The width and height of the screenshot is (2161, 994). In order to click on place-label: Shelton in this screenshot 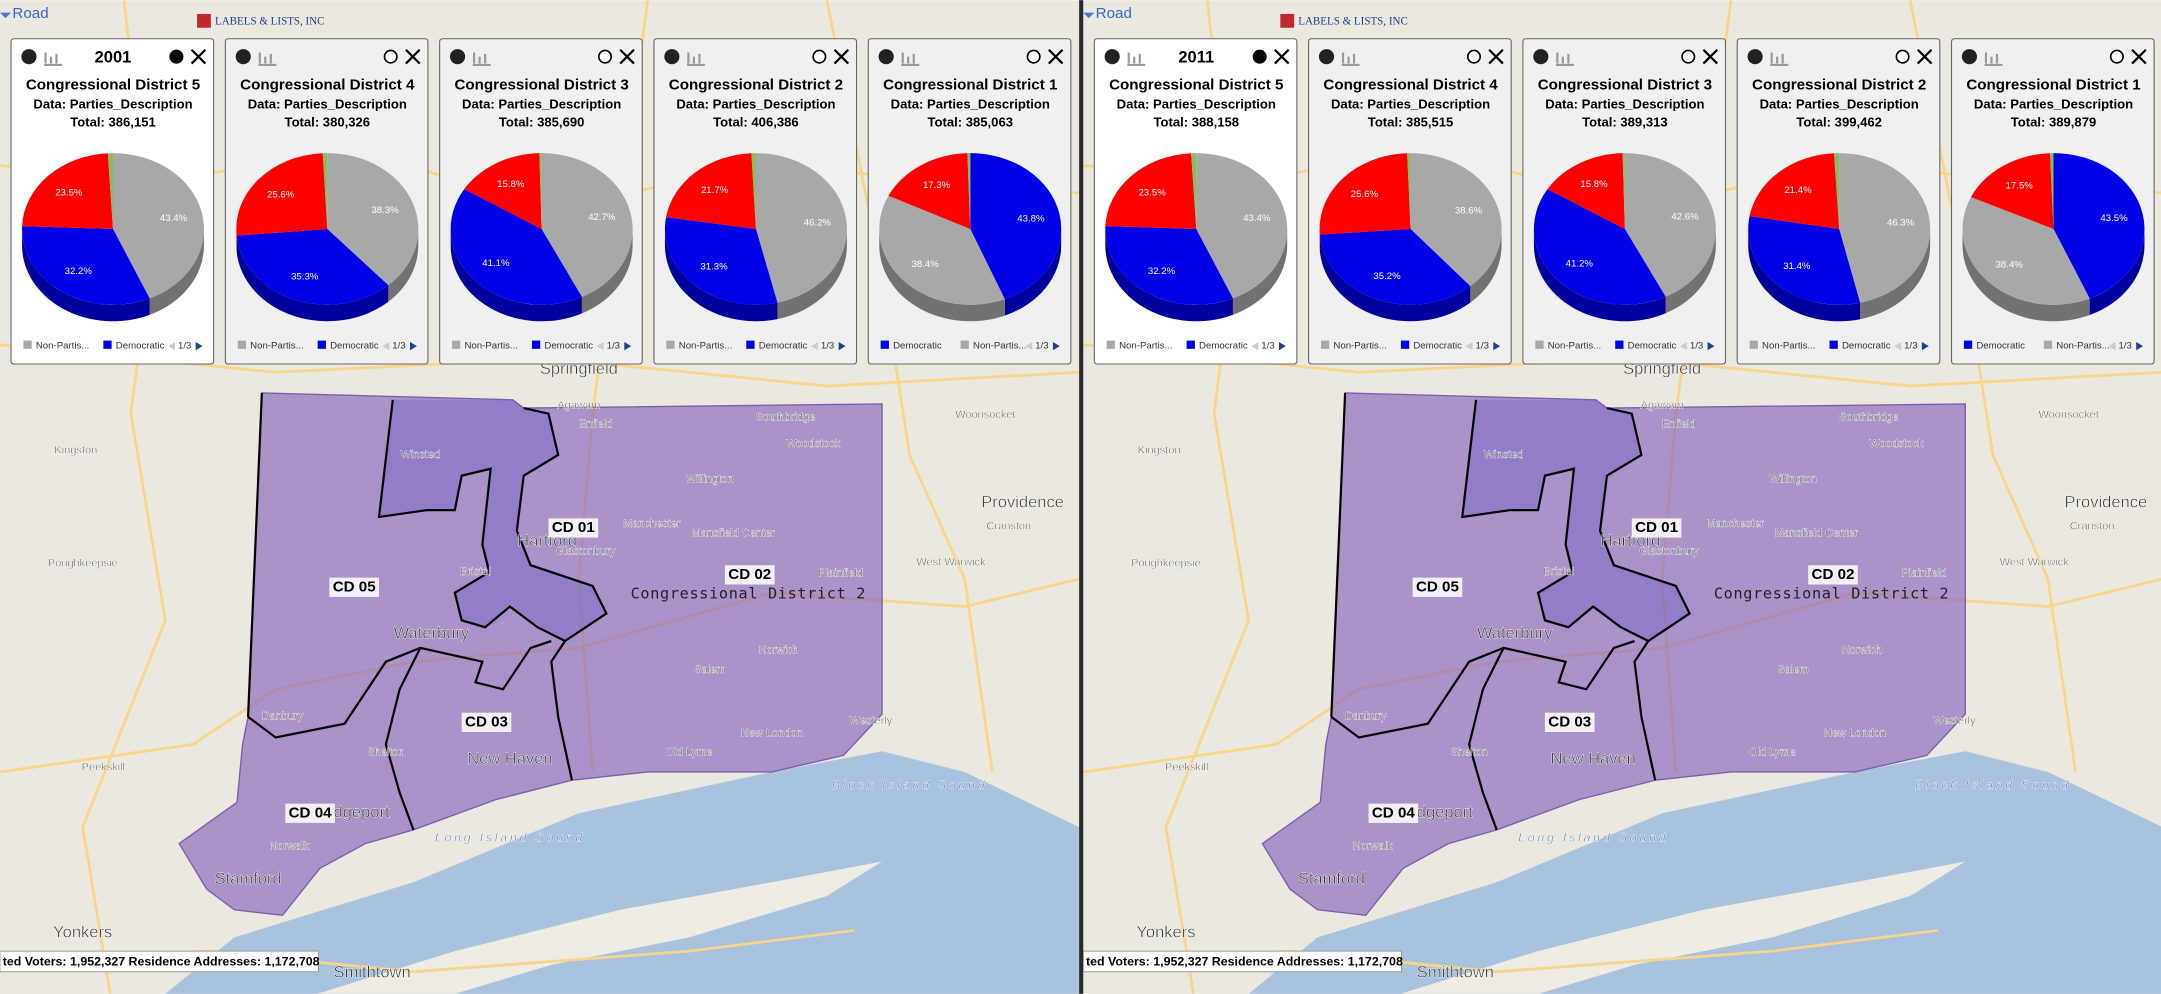, I will do `click(385, 753)`.